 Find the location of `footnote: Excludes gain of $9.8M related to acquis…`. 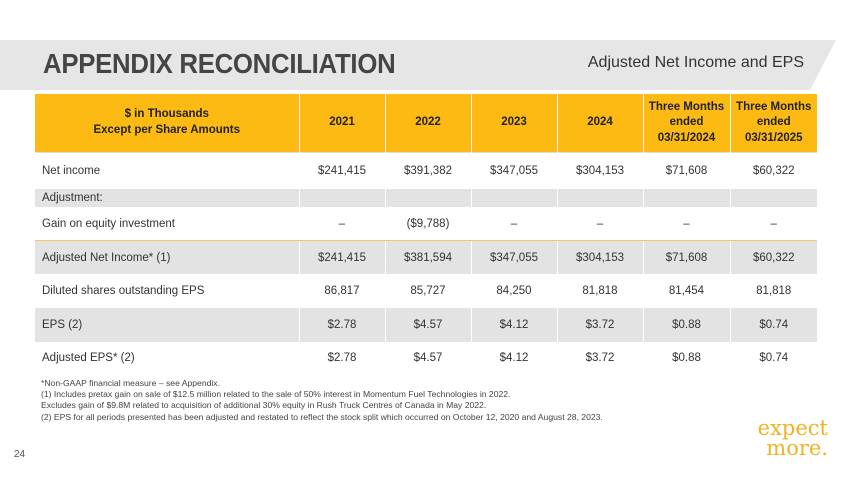

footnote: Excludes gain of $9.8M related to acquis… is located at coordinates (264, 405).